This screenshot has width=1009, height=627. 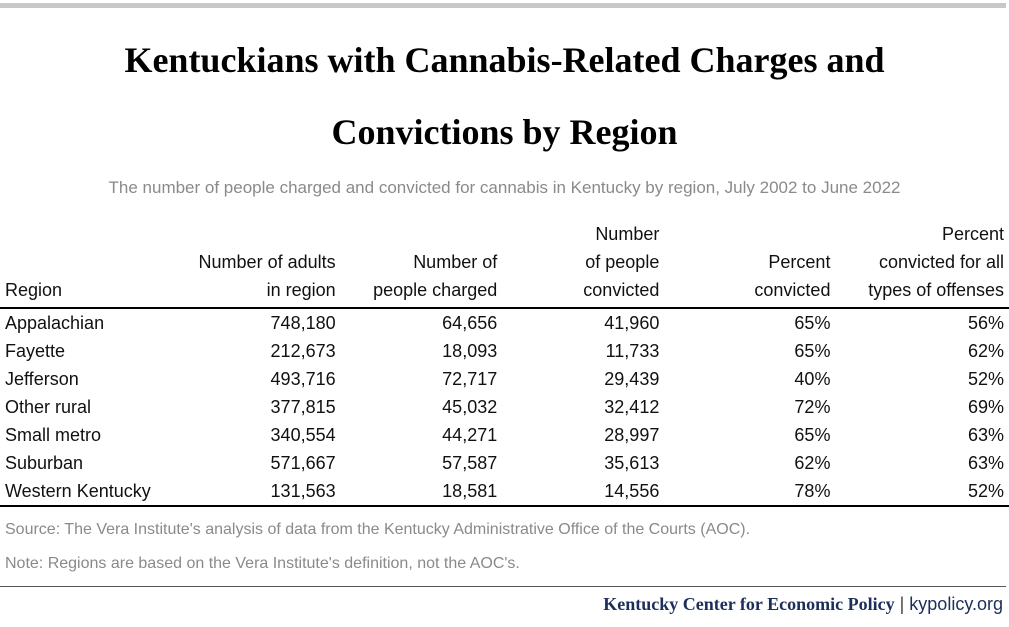 What do you see at coordinates (34, 290) in the screenshot?
I see `header-region: Region` at bounding box center [34, 290].